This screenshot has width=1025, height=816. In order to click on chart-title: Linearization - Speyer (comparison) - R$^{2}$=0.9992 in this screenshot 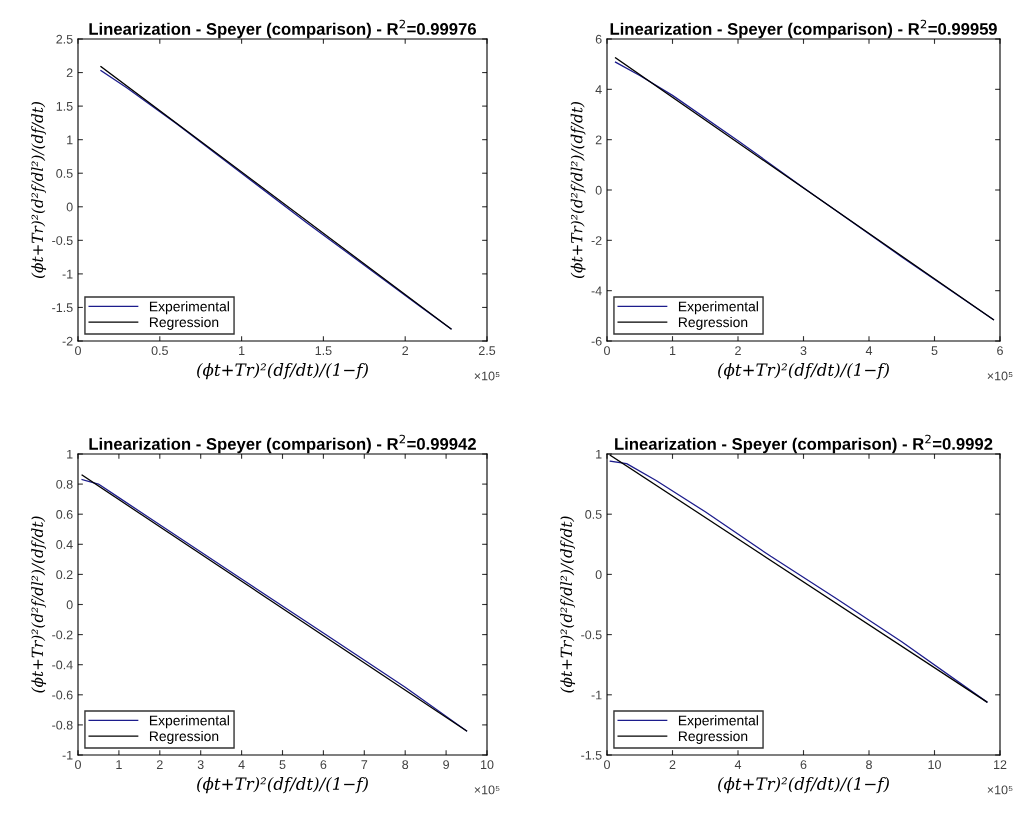, I will do `click(804, 444)`.